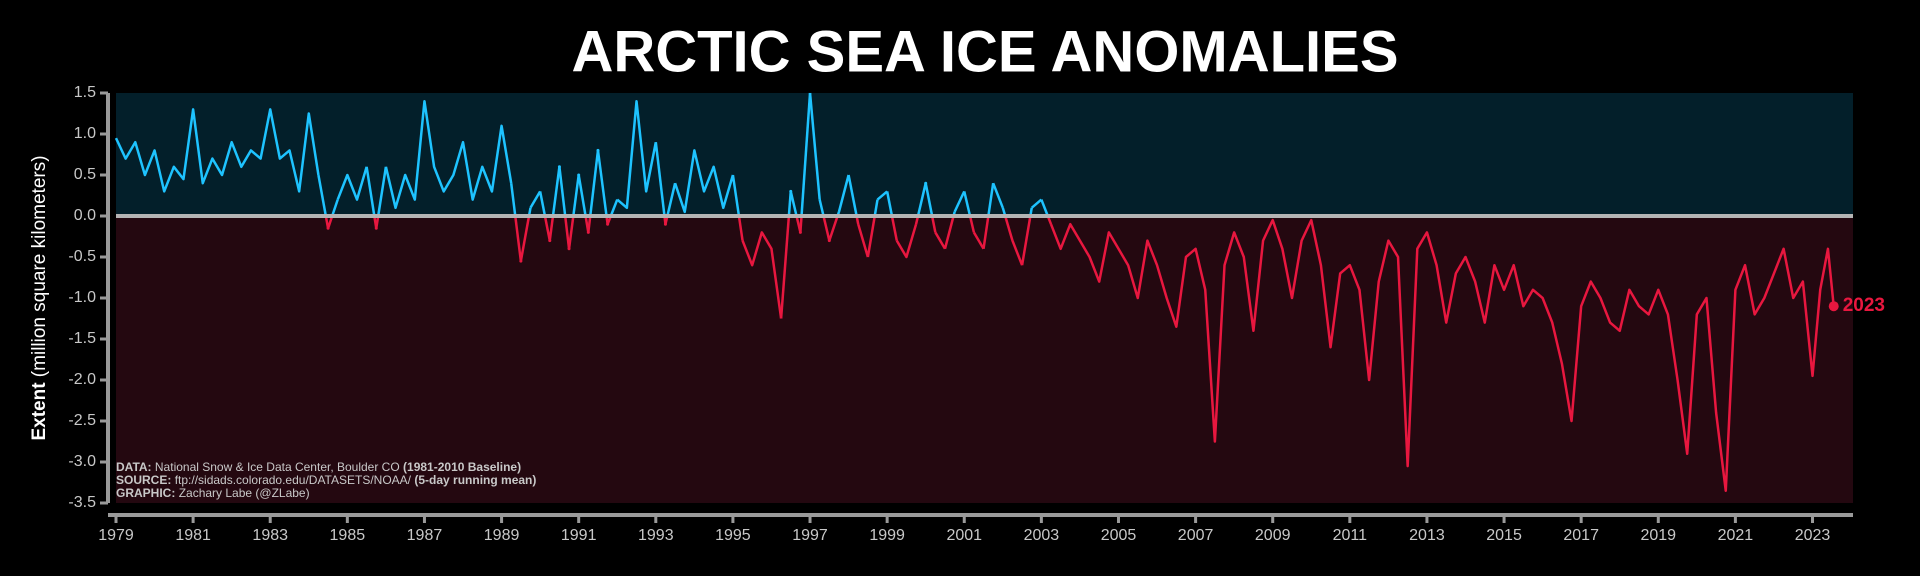  What do you see at coordinates (1658, 535) in the screenshot?
I see `x-tick-label: 2019` at bounding box center [1658, 535].